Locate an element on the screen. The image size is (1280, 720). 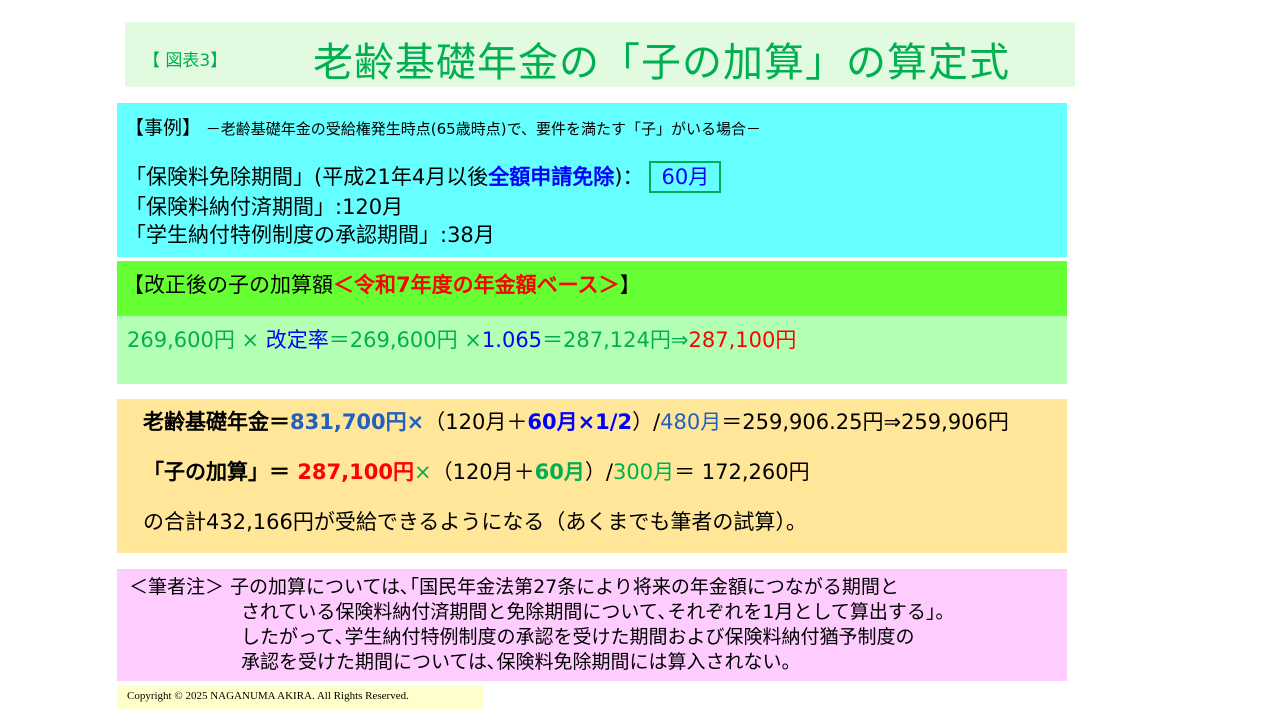
text-segment: ＝269,600円 × is located at coordinates (405, 340).